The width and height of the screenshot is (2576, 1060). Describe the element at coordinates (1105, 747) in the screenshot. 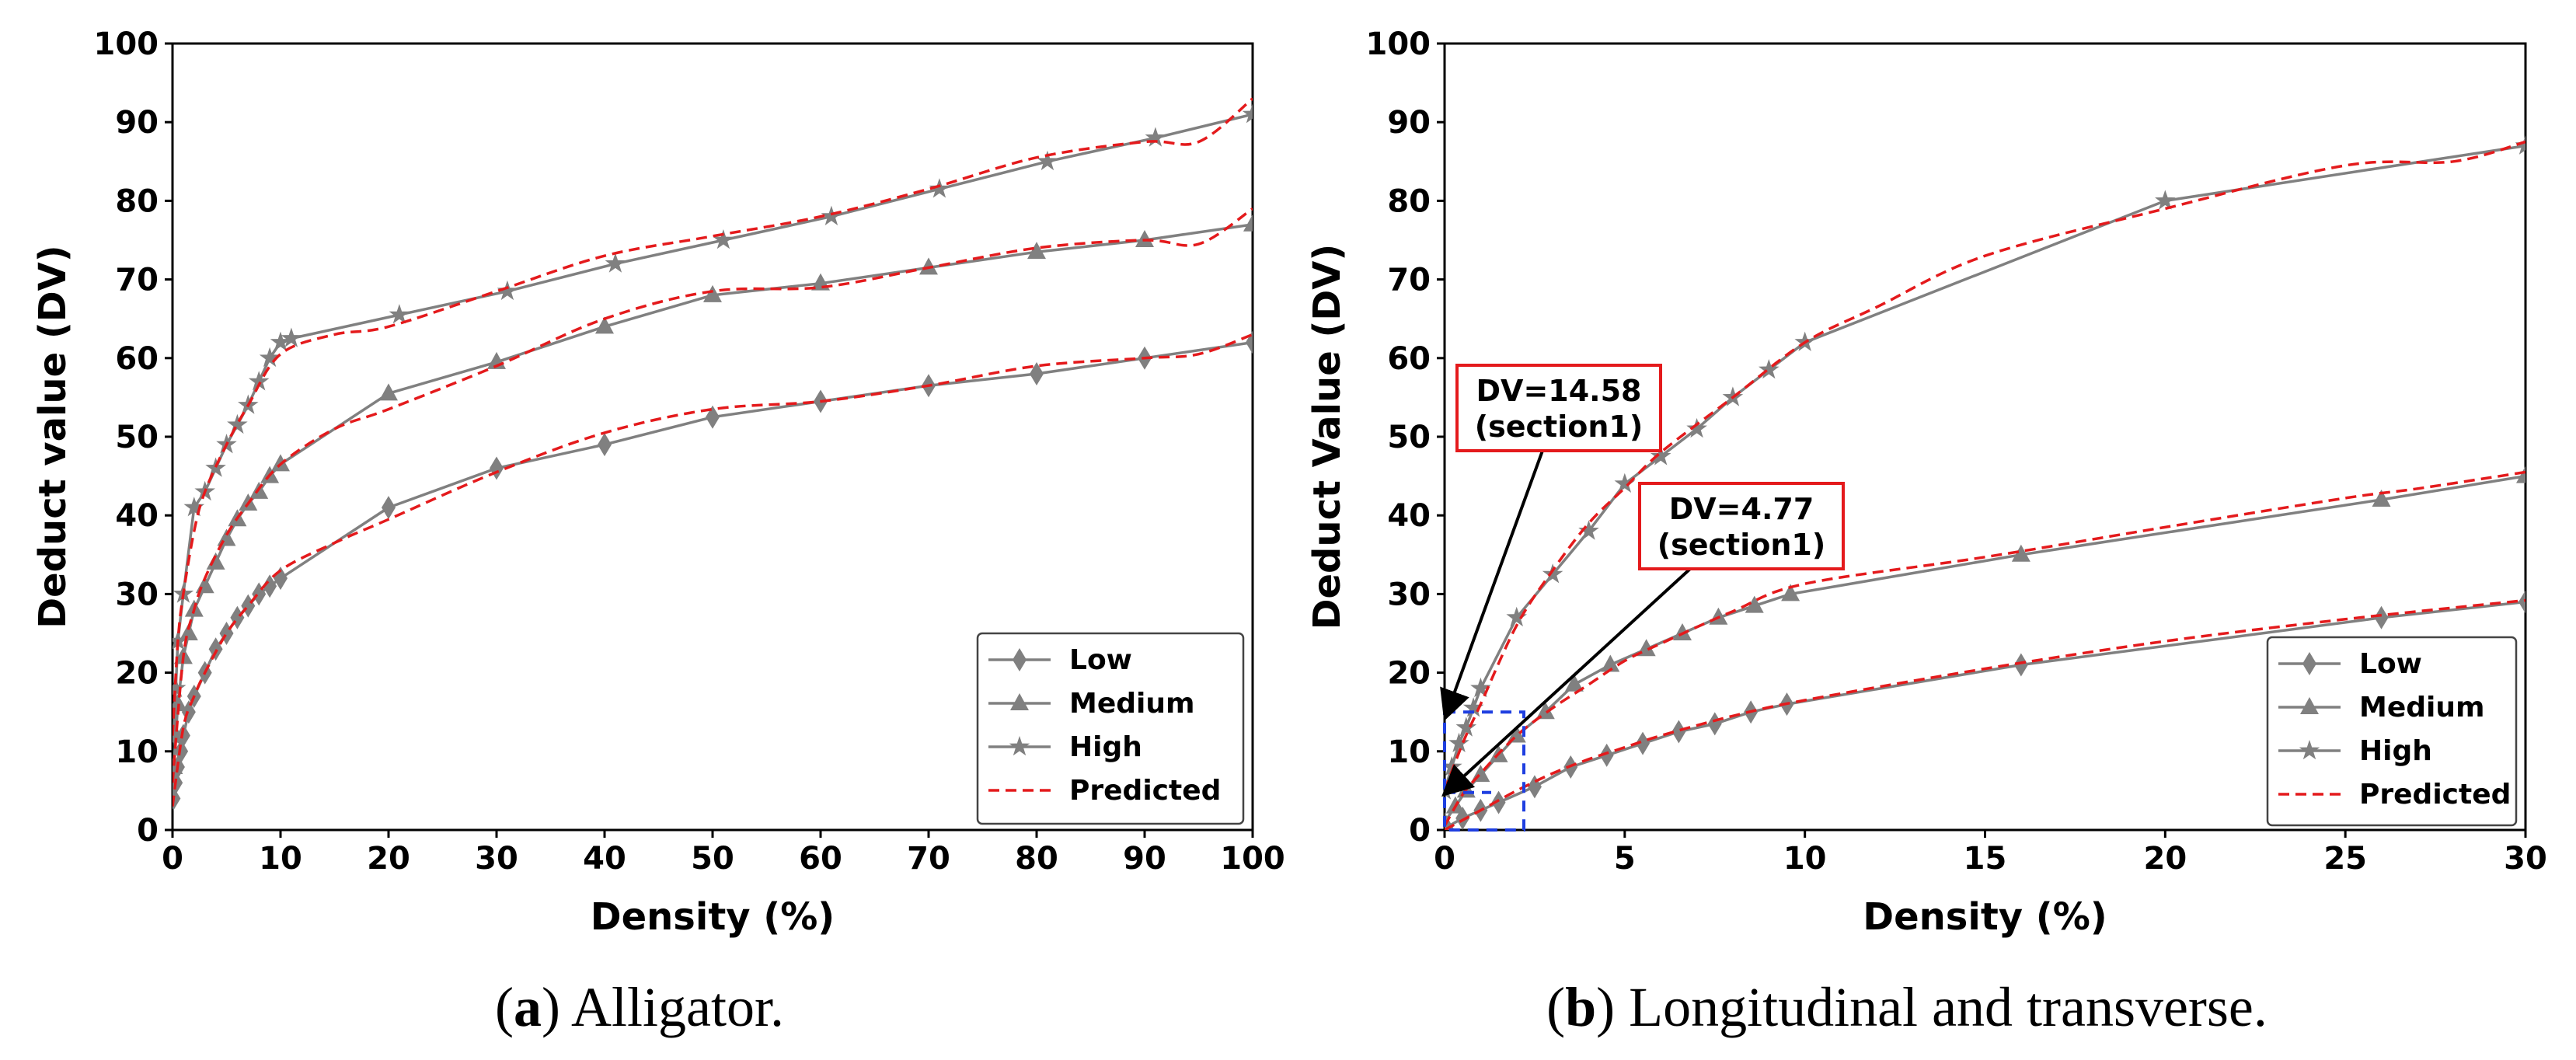

I see `legend-label-high: High` at that location.